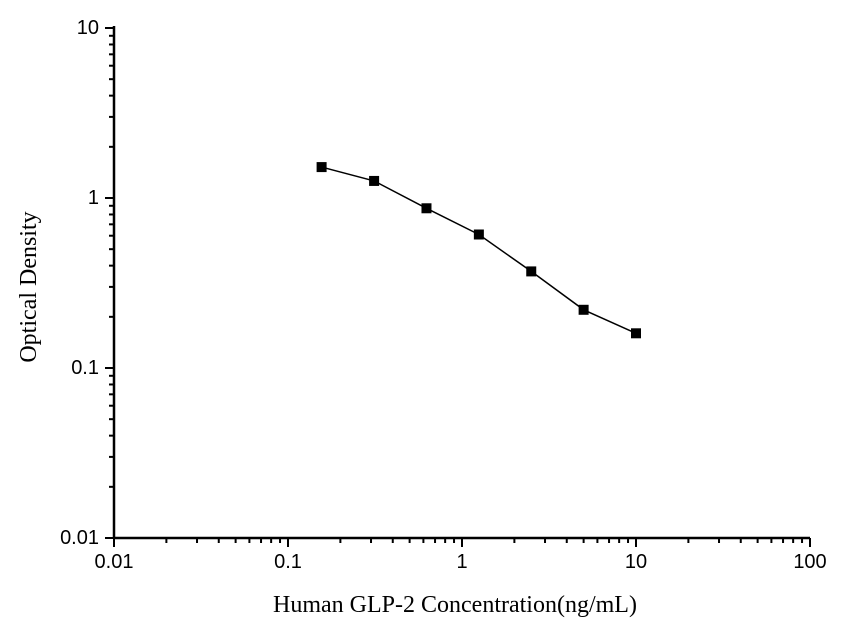  What do you see at coordinates (85, 368) in the screenshot?
I see `y-tick-label: 0.1` at bounding box center [85, 368].